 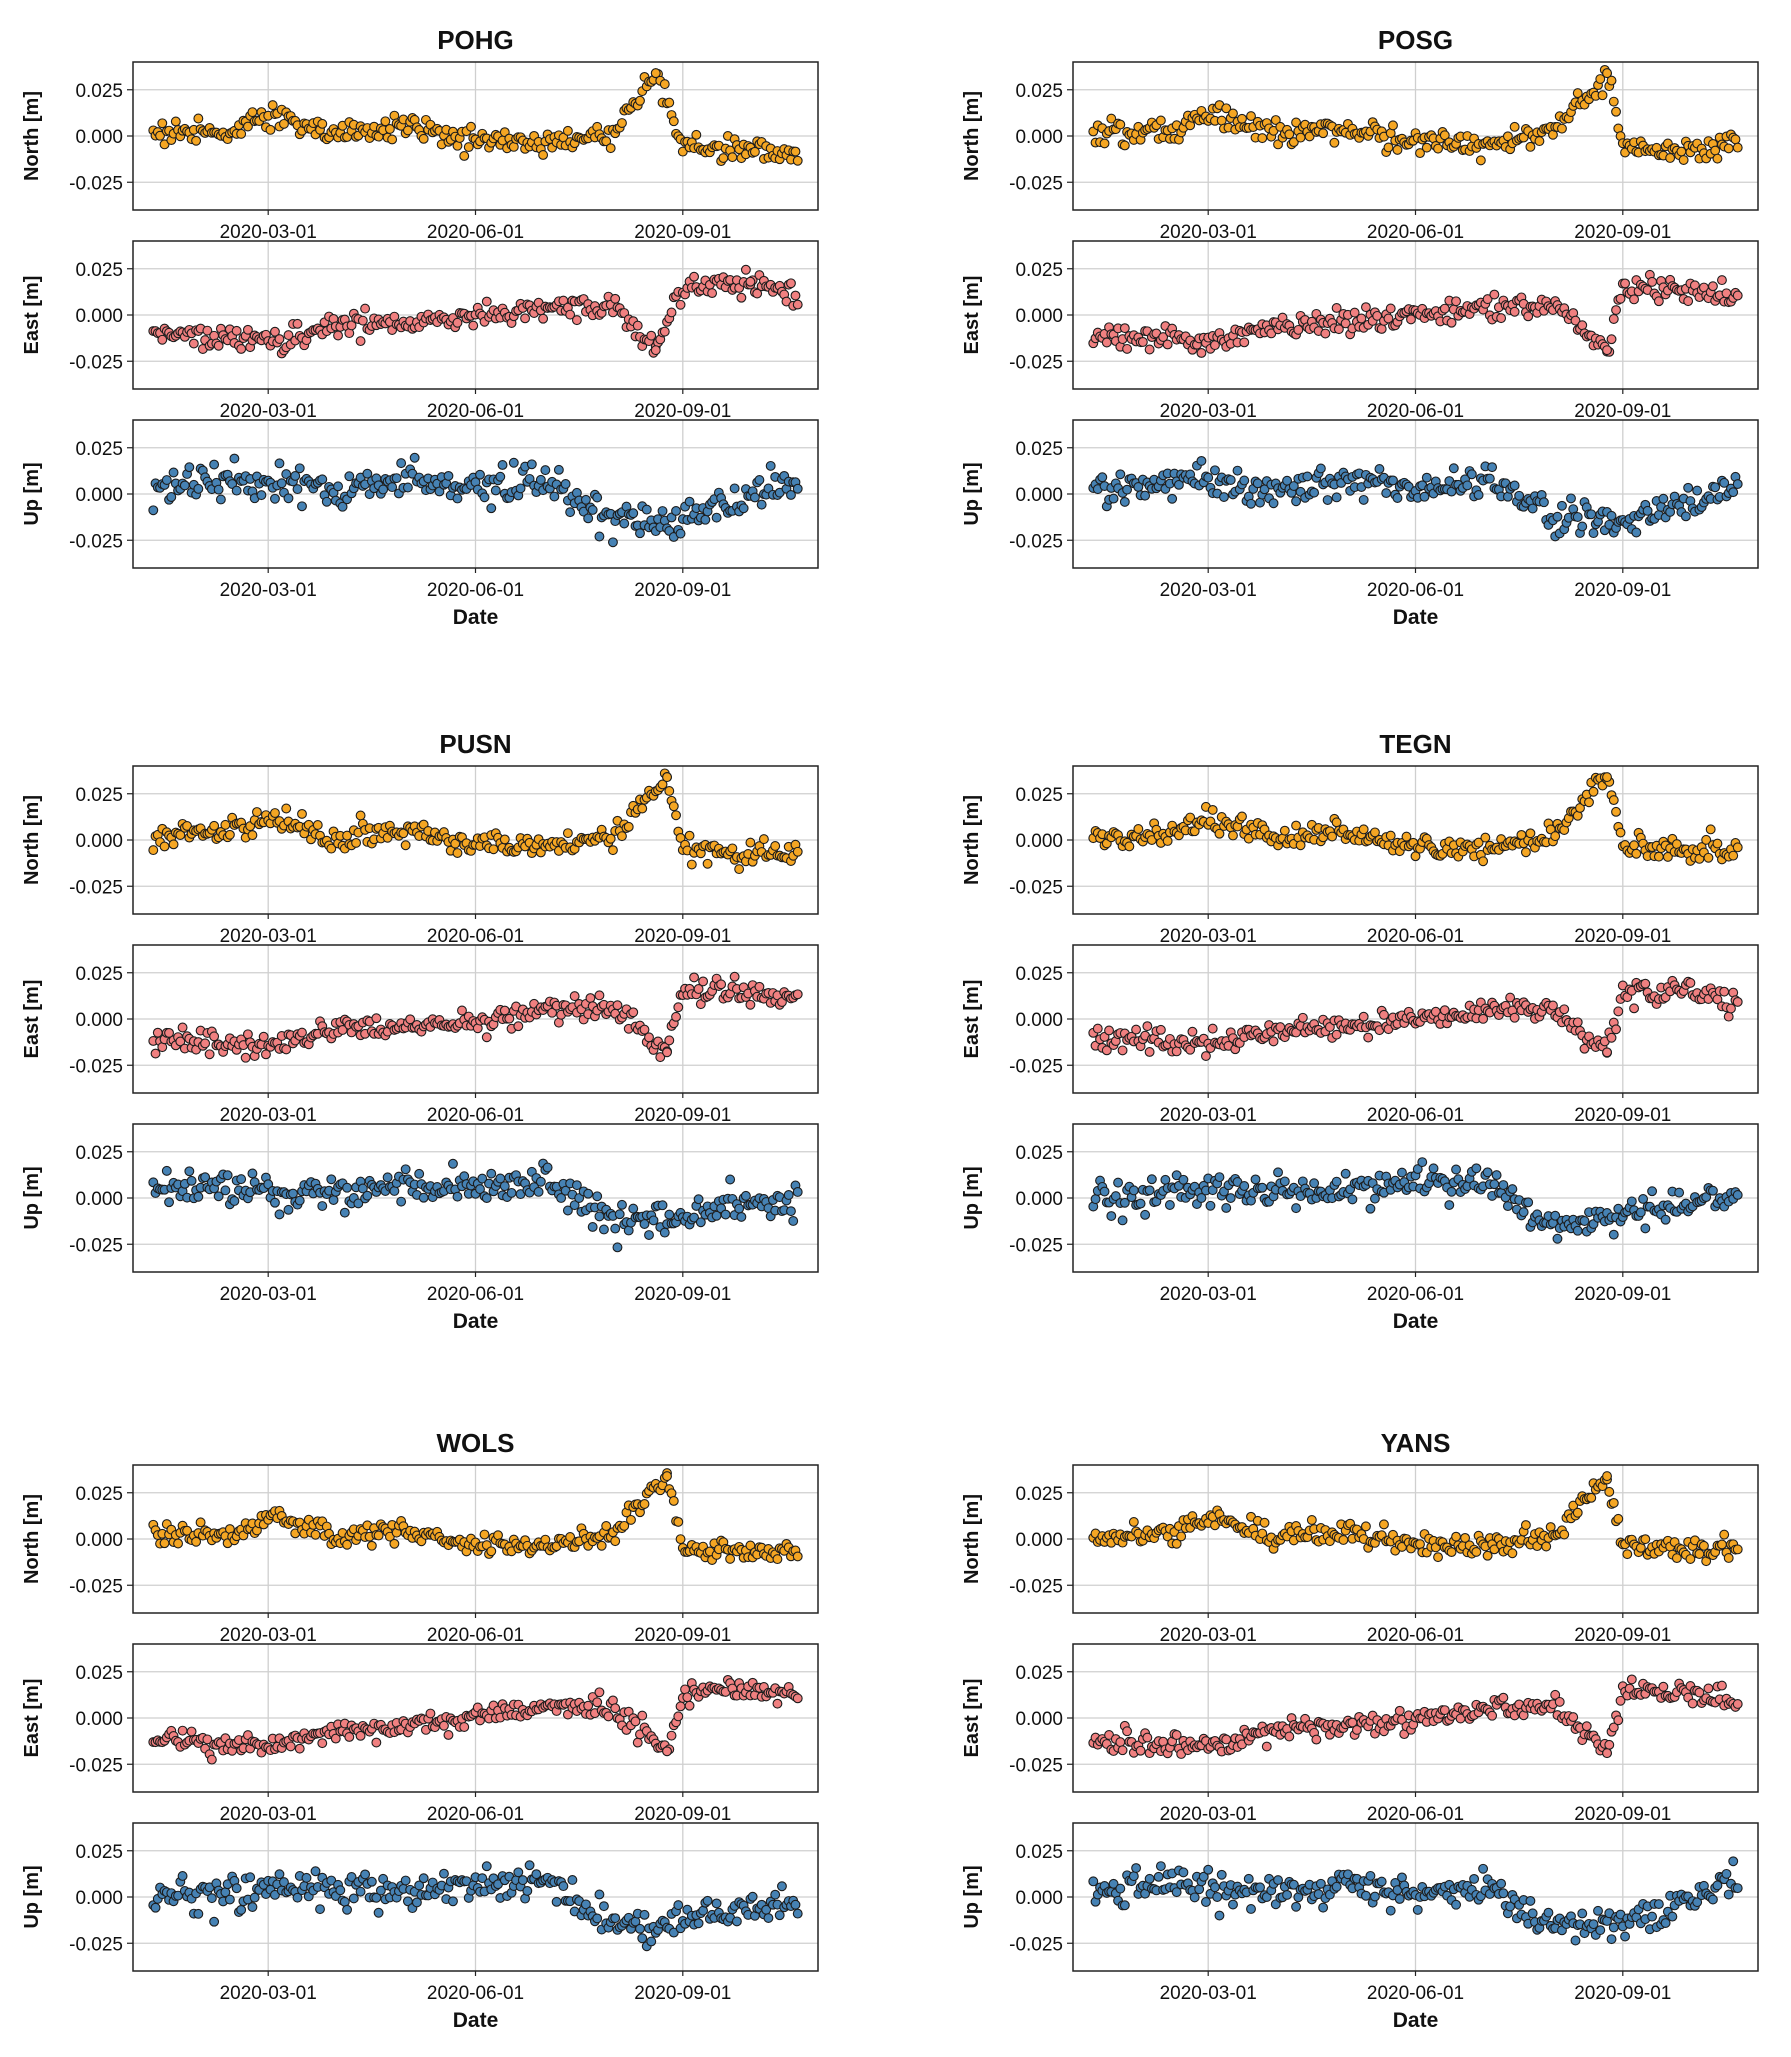 What do you see at coordinates (972, 315) in the screenshot?
I see `y-axis-label: East [m]` at bounding box center [972, 315].